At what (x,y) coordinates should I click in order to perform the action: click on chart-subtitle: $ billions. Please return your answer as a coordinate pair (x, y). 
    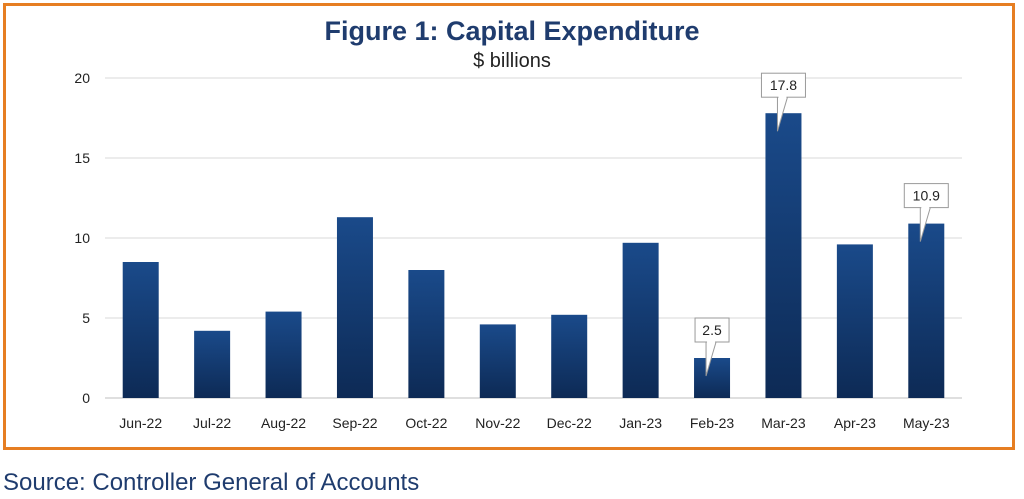
    Looking at the image, I should click on (512, 61).